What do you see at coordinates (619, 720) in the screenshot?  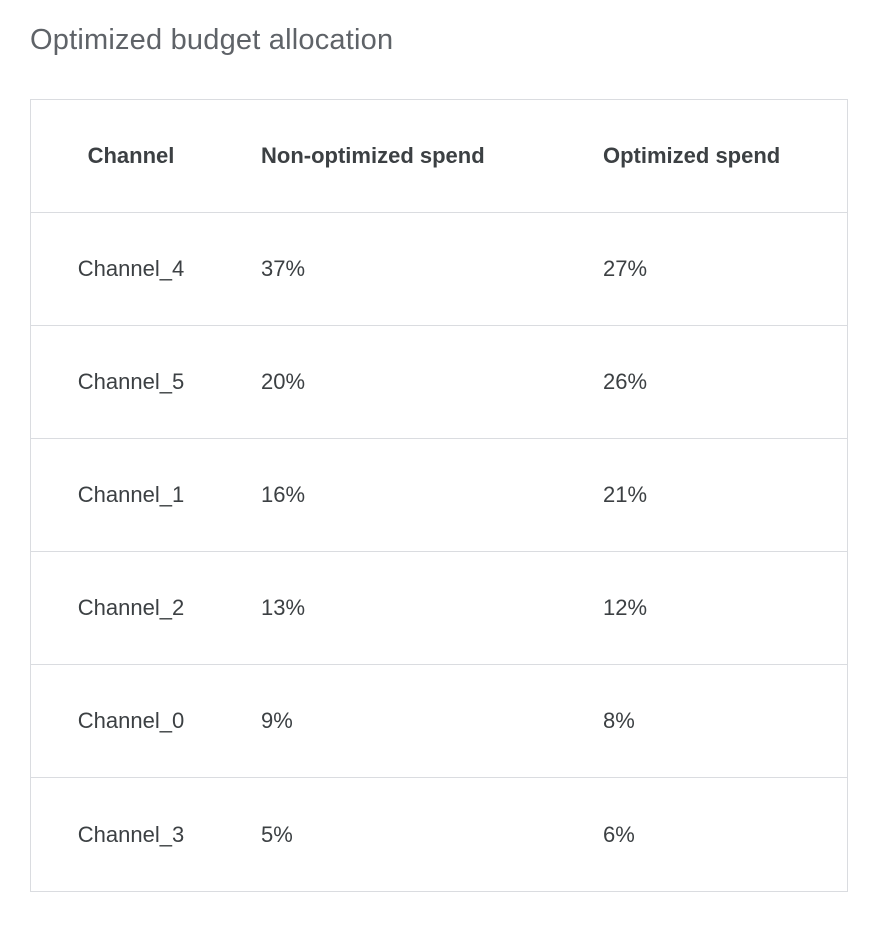 I see `cell-optimized-spend: 8%` at bounding box center [619, 720].